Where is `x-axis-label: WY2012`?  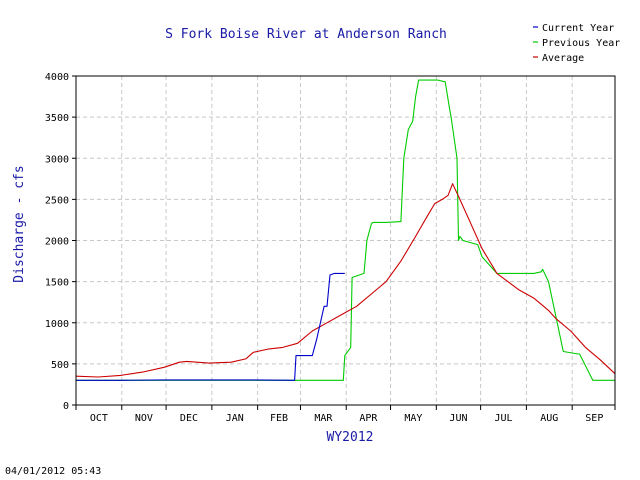 x-axis-label: WY2012 is located at coordinates (350, 437).